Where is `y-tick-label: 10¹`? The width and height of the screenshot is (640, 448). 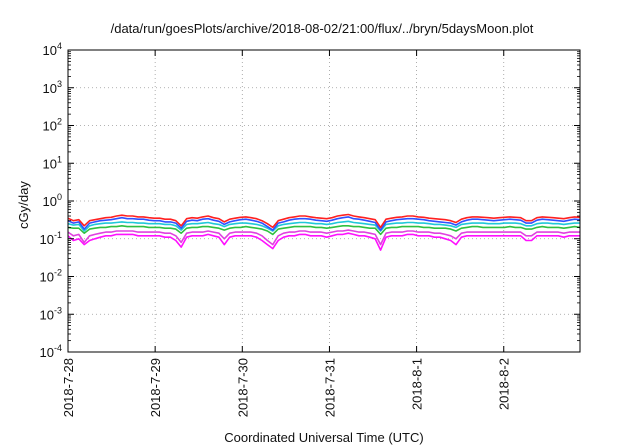
y-tick-label: 10¹ is located at coordinates (52, 162).